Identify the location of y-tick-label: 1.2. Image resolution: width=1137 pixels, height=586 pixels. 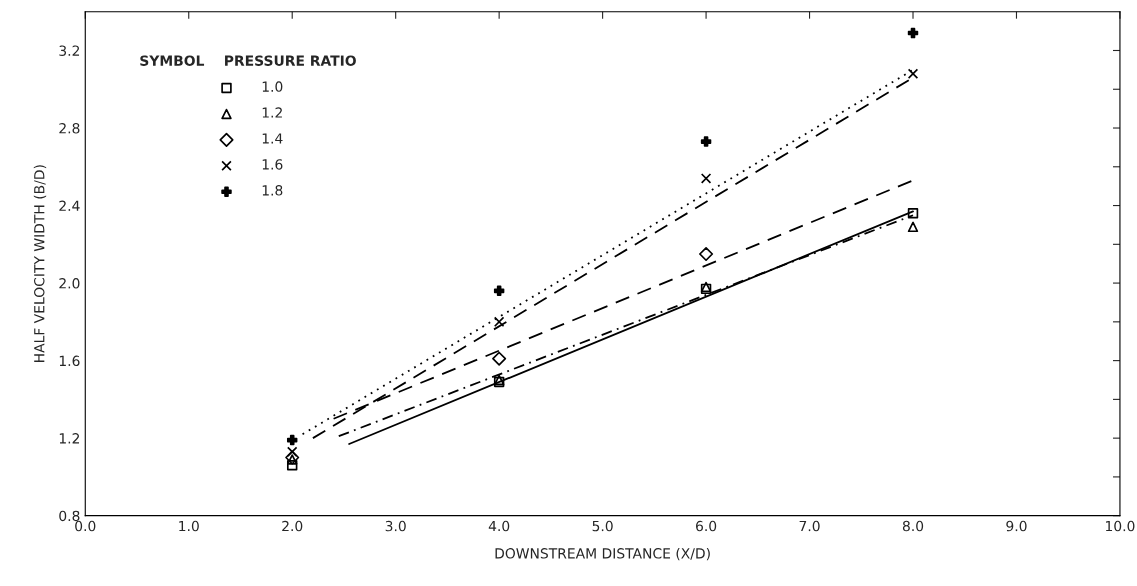
(69, 438).